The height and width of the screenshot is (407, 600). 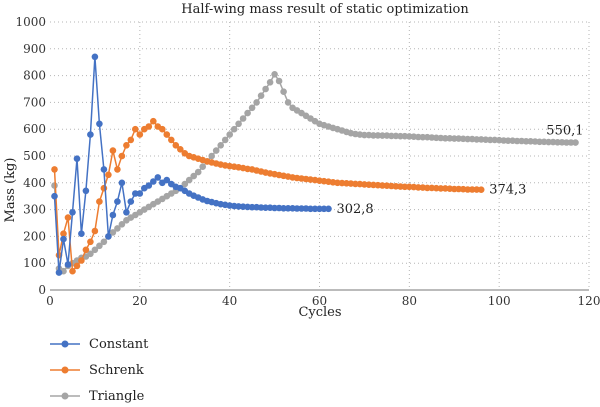 What do you see at coordinates (589, 301) in the screenshot?
I see `x-tick-label: 120` at bounding box center [589, 301].